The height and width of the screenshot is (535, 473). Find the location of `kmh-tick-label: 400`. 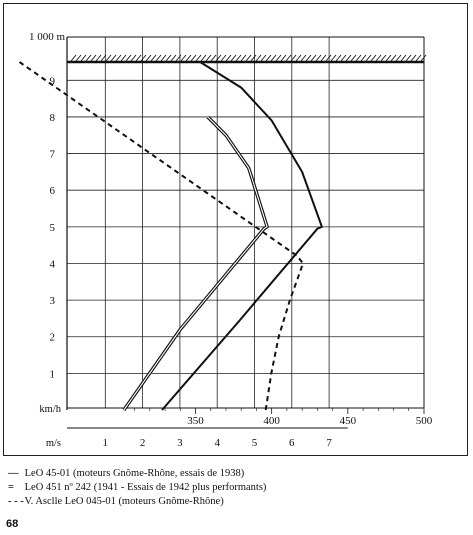

kmh-tick-label: 400 is located at coordinates (271, 421).